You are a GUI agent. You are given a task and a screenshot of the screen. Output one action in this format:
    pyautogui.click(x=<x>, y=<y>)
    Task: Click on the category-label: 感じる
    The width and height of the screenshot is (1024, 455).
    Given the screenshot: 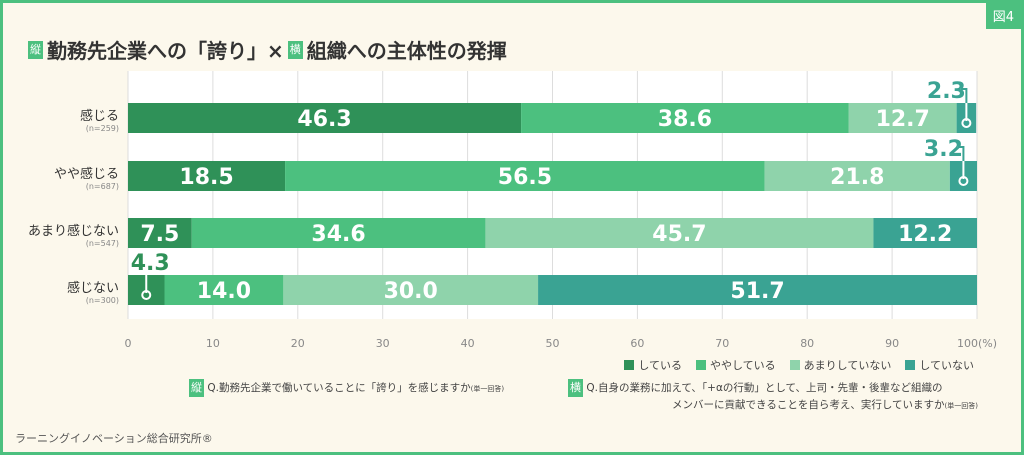 What is the action you would take?
    pyautogui.click(x=99, y=116)
    